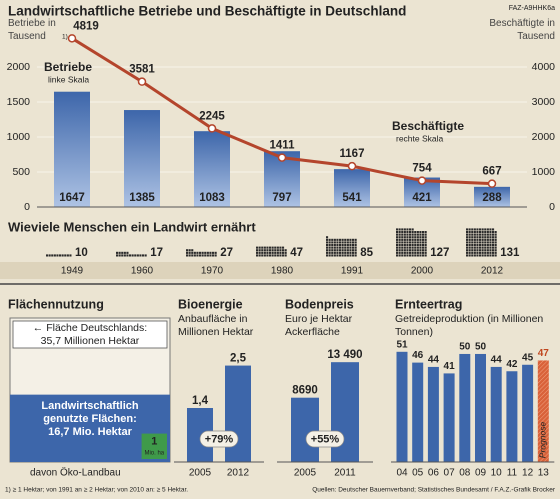 The image size is (560, 499). What do you see at coordinates (228, 326) in the screenshot?
I see `subtitle: Anbaufläche in Millionen Hektar` at bounding box center [228, 326].